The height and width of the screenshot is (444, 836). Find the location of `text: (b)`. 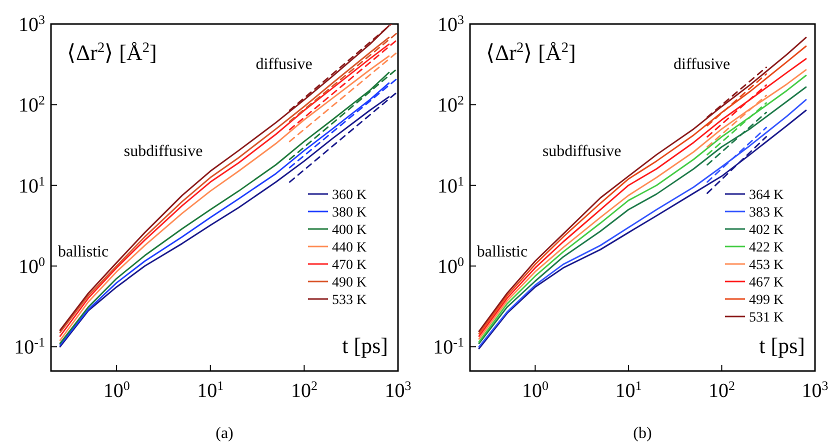

text: (b) is located at coordinates (642, 433).